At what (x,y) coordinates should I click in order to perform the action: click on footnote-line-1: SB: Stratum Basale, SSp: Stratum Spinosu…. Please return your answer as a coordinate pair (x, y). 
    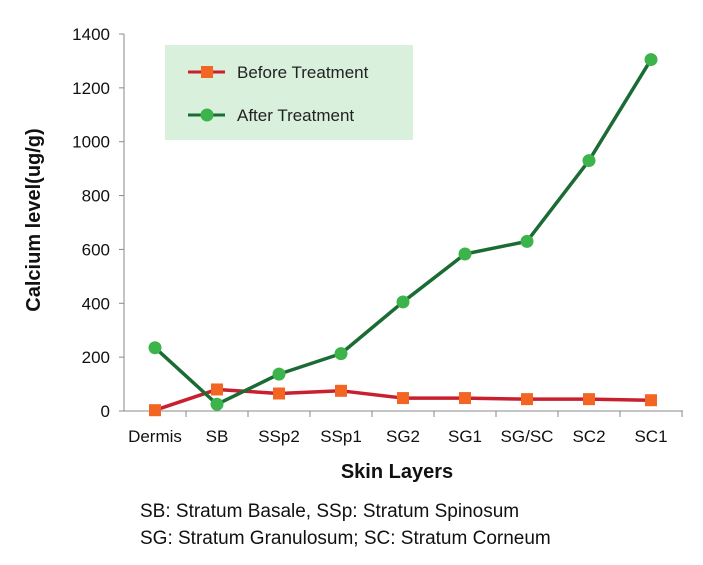
    Looking at the image, I should click on (330, 511).